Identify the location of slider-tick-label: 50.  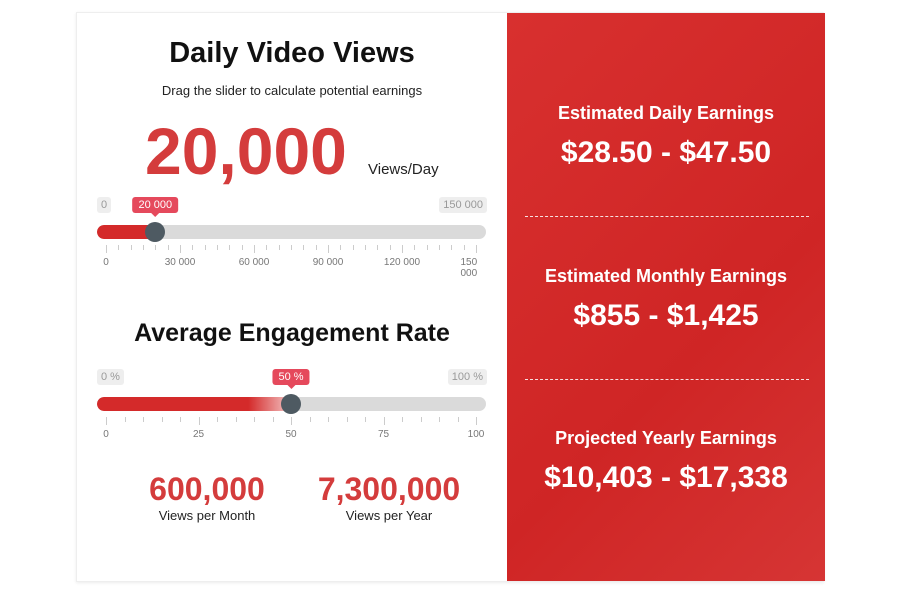
(291, 434).